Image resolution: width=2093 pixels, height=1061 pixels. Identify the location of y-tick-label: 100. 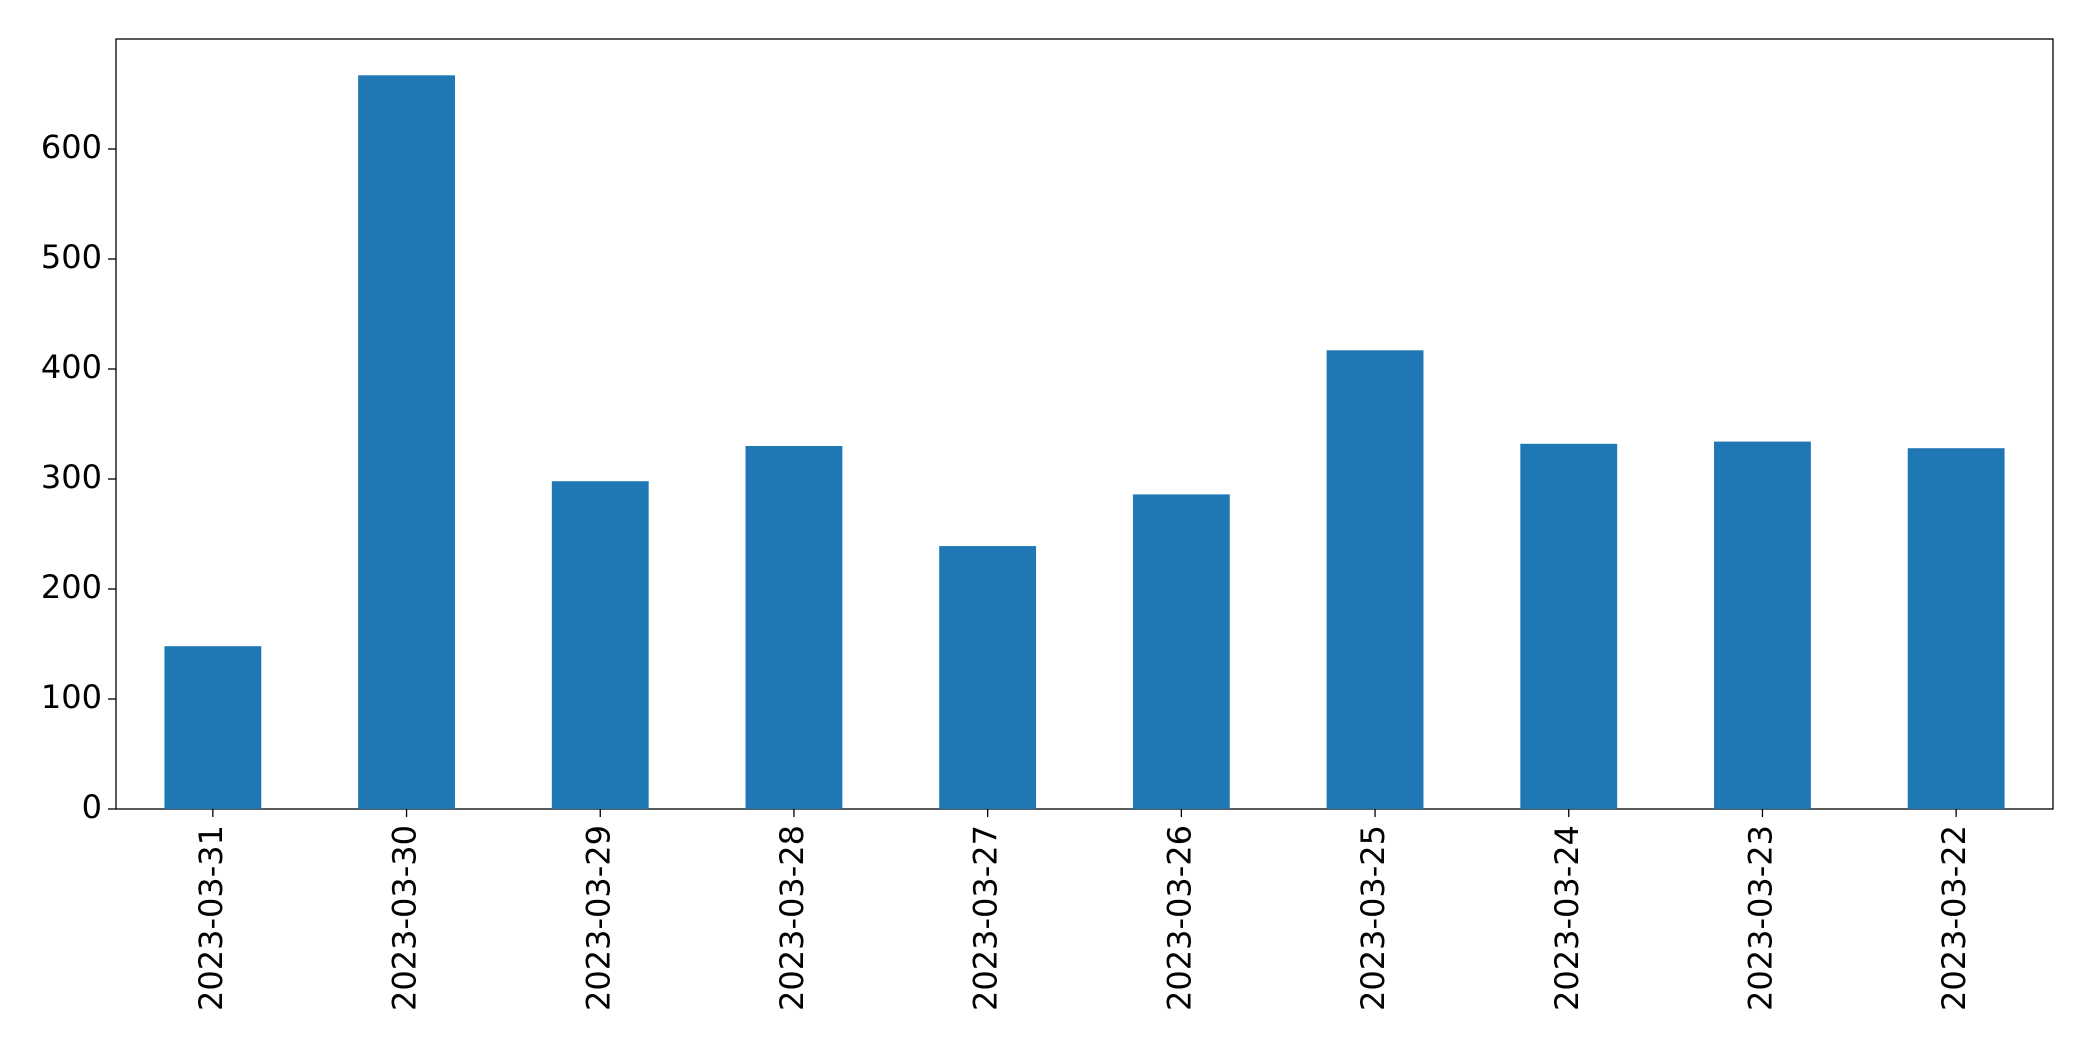
(71, 697).